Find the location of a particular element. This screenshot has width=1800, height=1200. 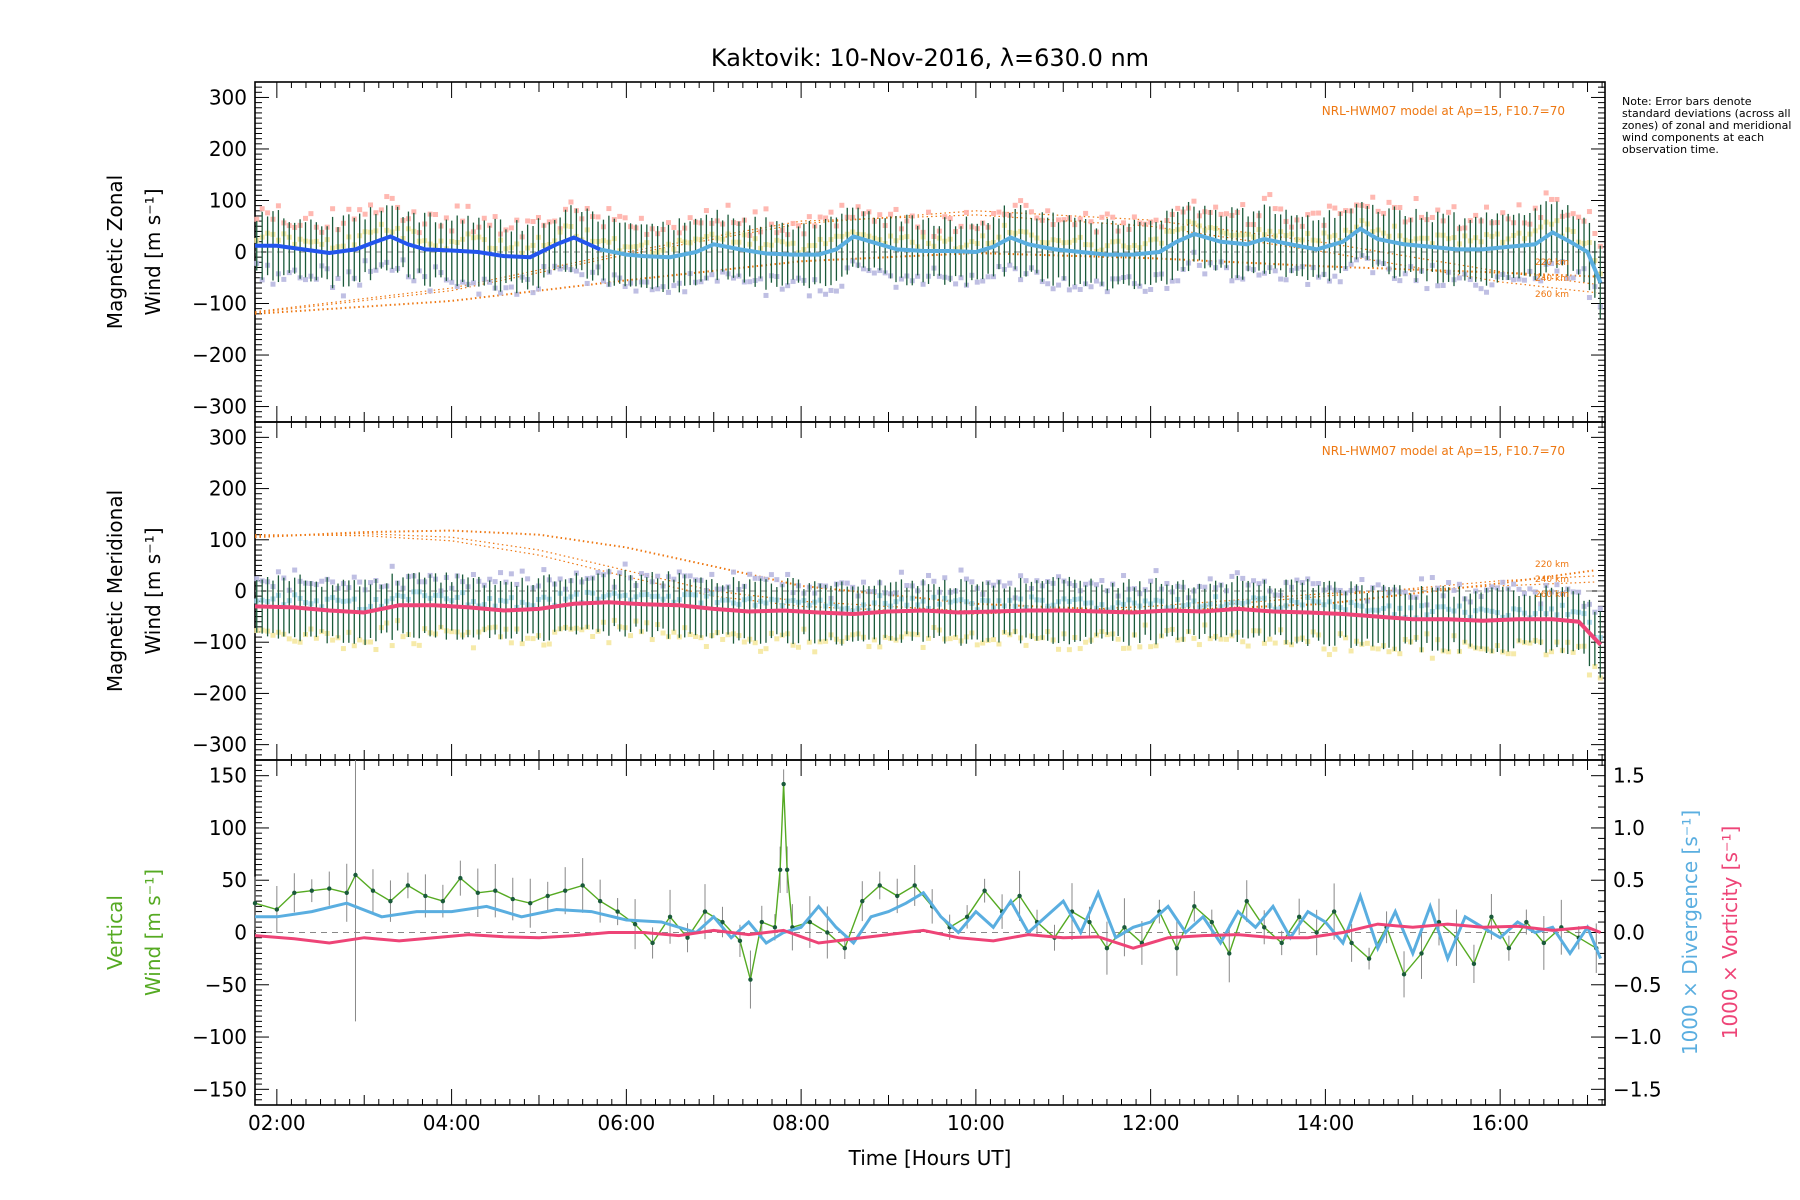

vertical-ytick-label: −150 is located at coordinates (219, 1089).